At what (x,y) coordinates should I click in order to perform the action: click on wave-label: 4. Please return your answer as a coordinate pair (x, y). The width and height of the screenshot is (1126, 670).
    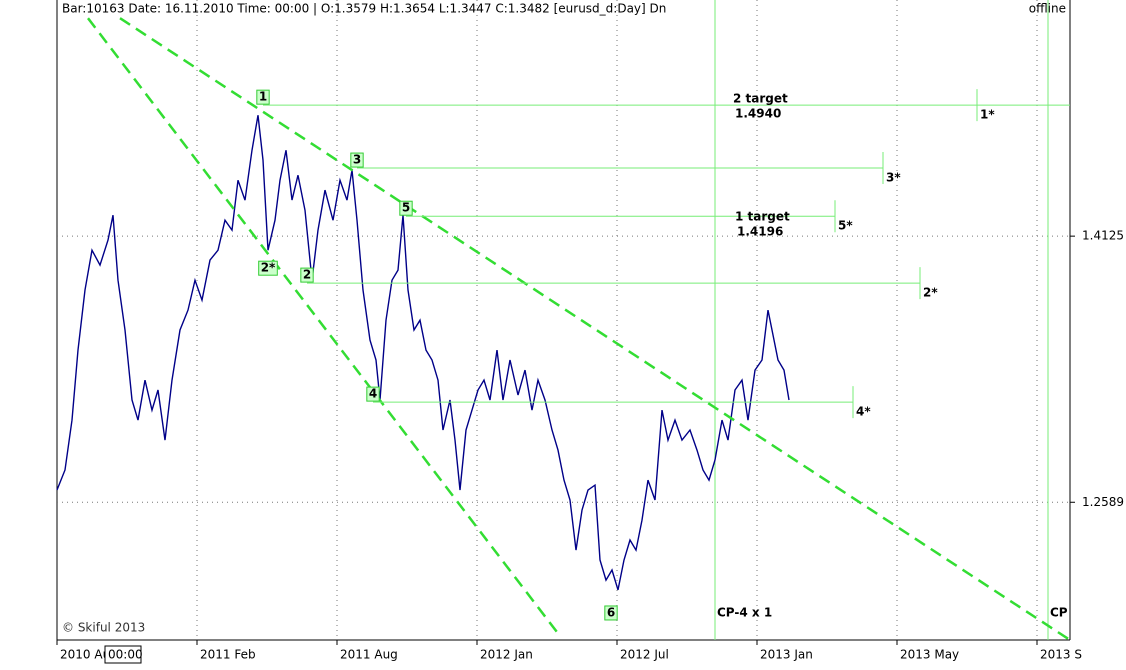
    Looking at the image, I should click on (373, 394).